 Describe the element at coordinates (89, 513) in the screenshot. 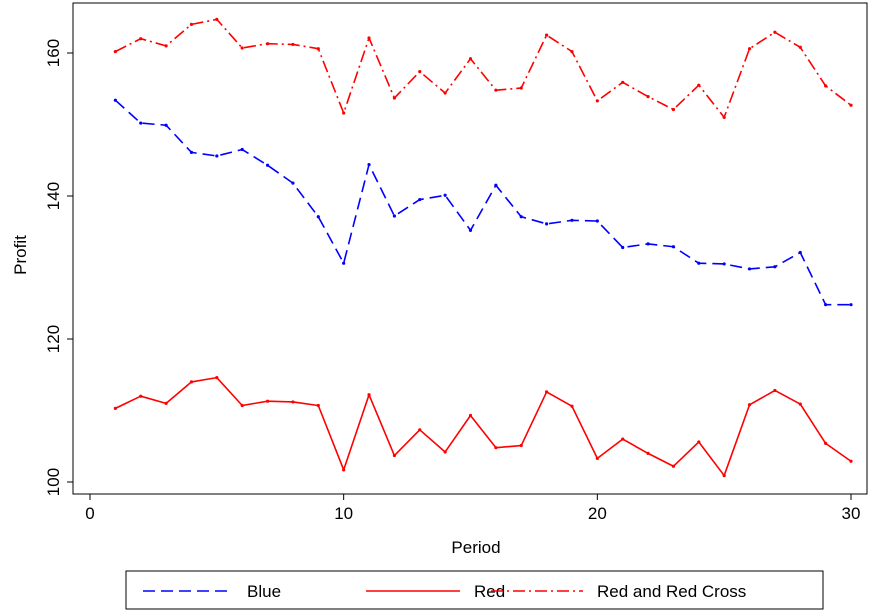

I see `x-tick-label: 0` at that location.